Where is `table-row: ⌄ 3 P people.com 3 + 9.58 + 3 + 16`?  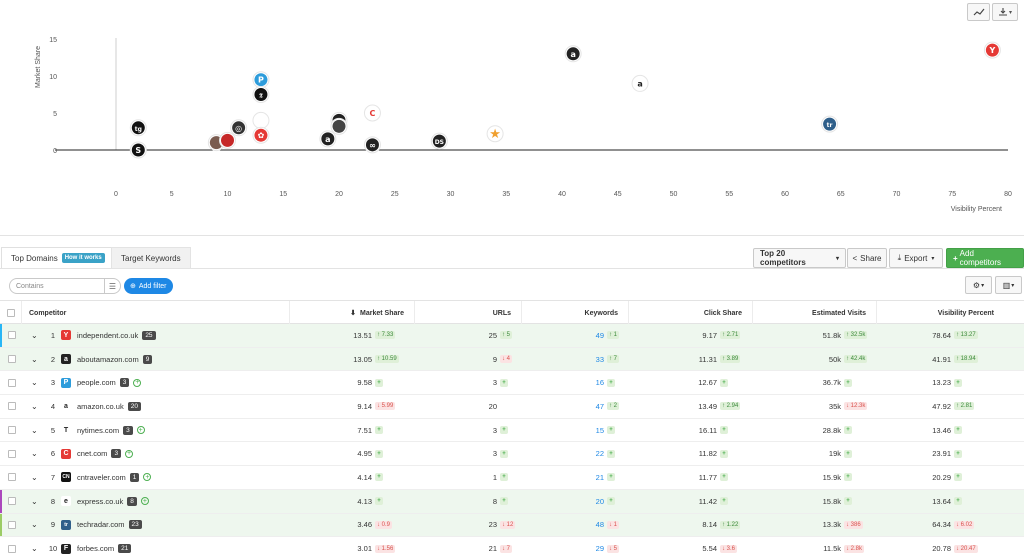
table-row: ⌄ 3 P people.com 3 + 9.58 + 3 + 16 is located at coordinates (512, 383).